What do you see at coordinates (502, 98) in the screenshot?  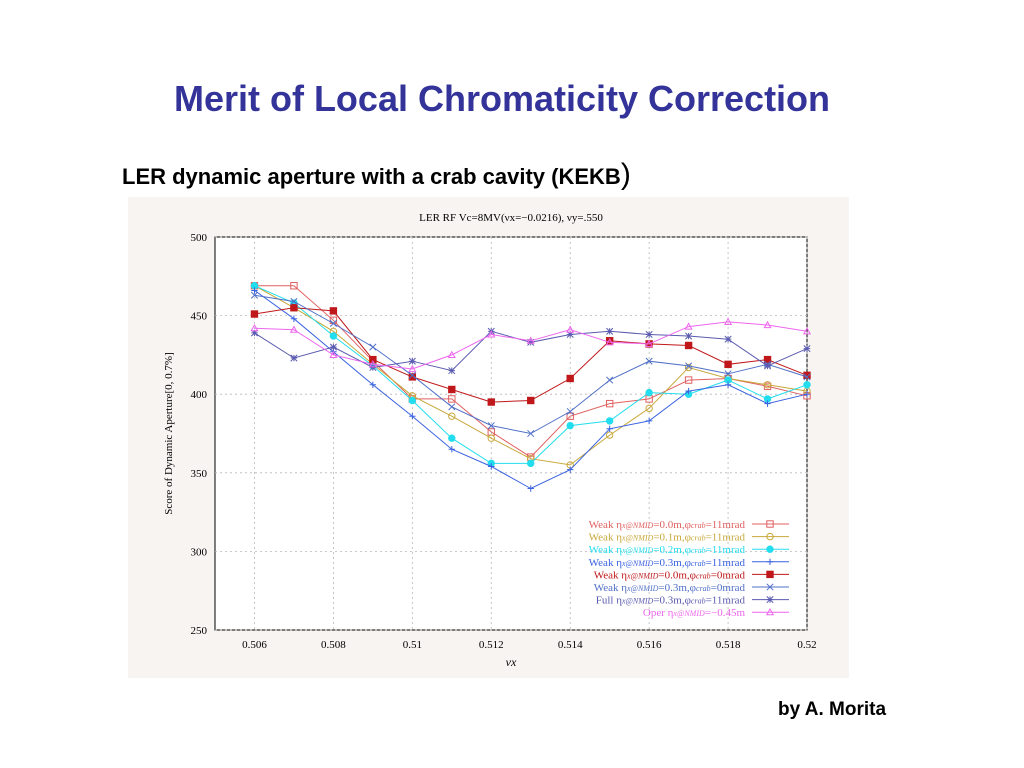 I see `slide-title: Merit of Local Chromaticity Correction` at bounding box center [502, 98].